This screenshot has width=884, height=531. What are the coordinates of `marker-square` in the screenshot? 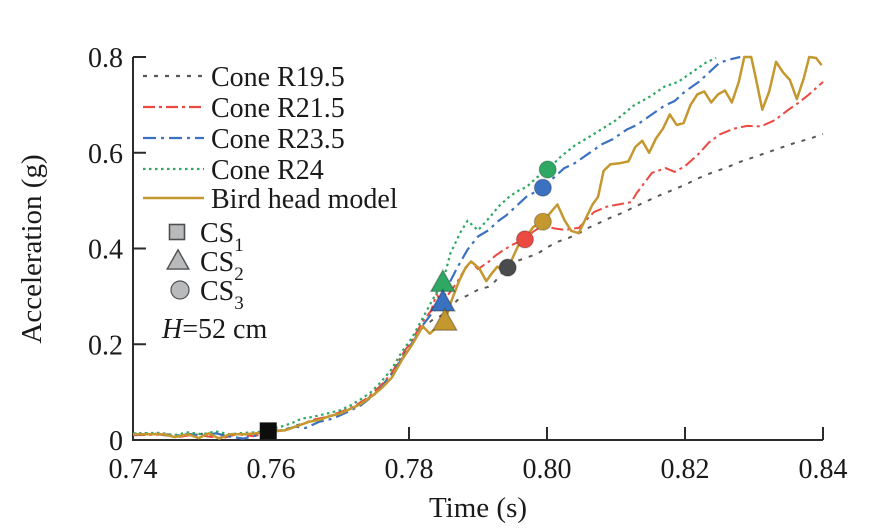 It's located at (268, 431).